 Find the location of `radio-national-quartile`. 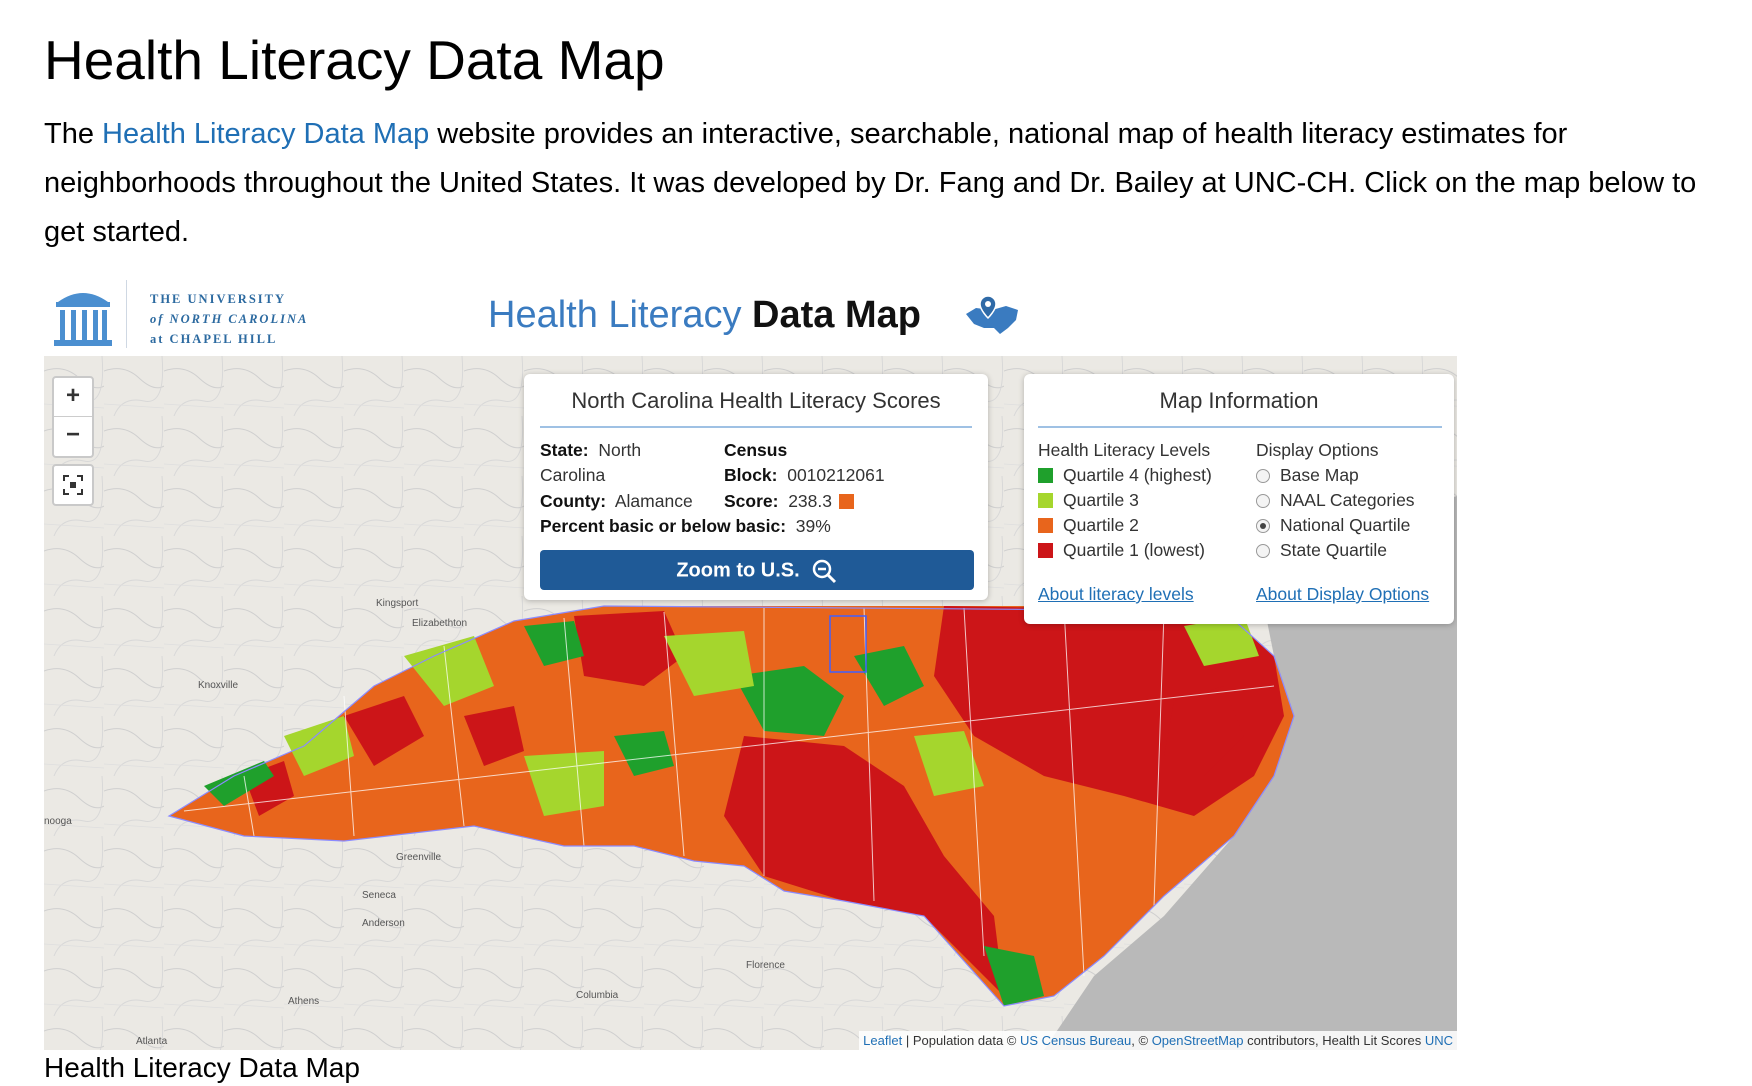

radio-national-quartile is located at coordinates (1263, 526).